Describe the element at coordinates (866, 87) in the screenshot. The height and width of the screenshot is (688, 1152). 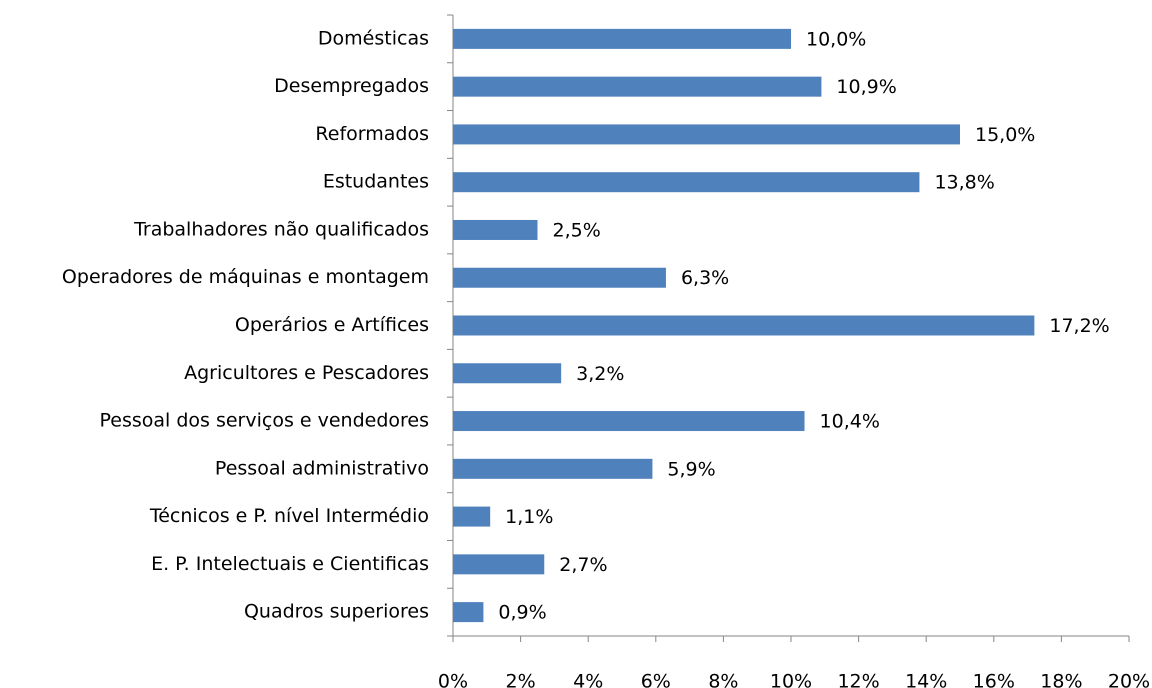
I see `value-label: 10,9%` at that location.